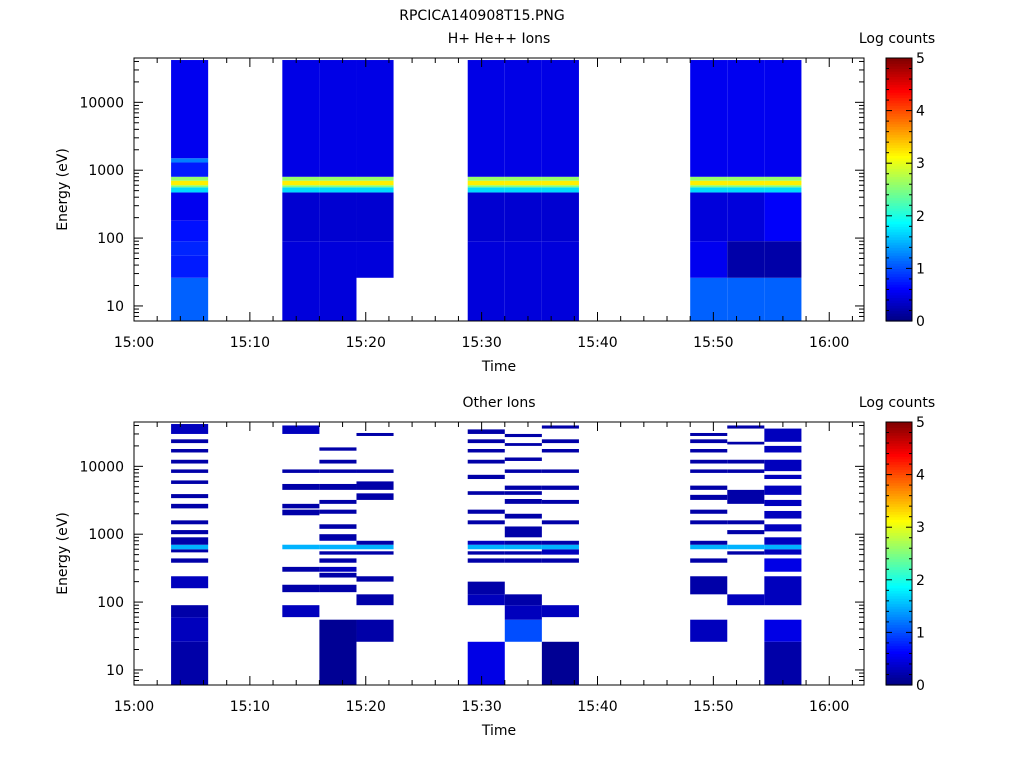 The image size is (1024, 768). Describe the element at coordinates (920, 423) in the screenshot. I see `colorbar-tick-label: 5` at that location.